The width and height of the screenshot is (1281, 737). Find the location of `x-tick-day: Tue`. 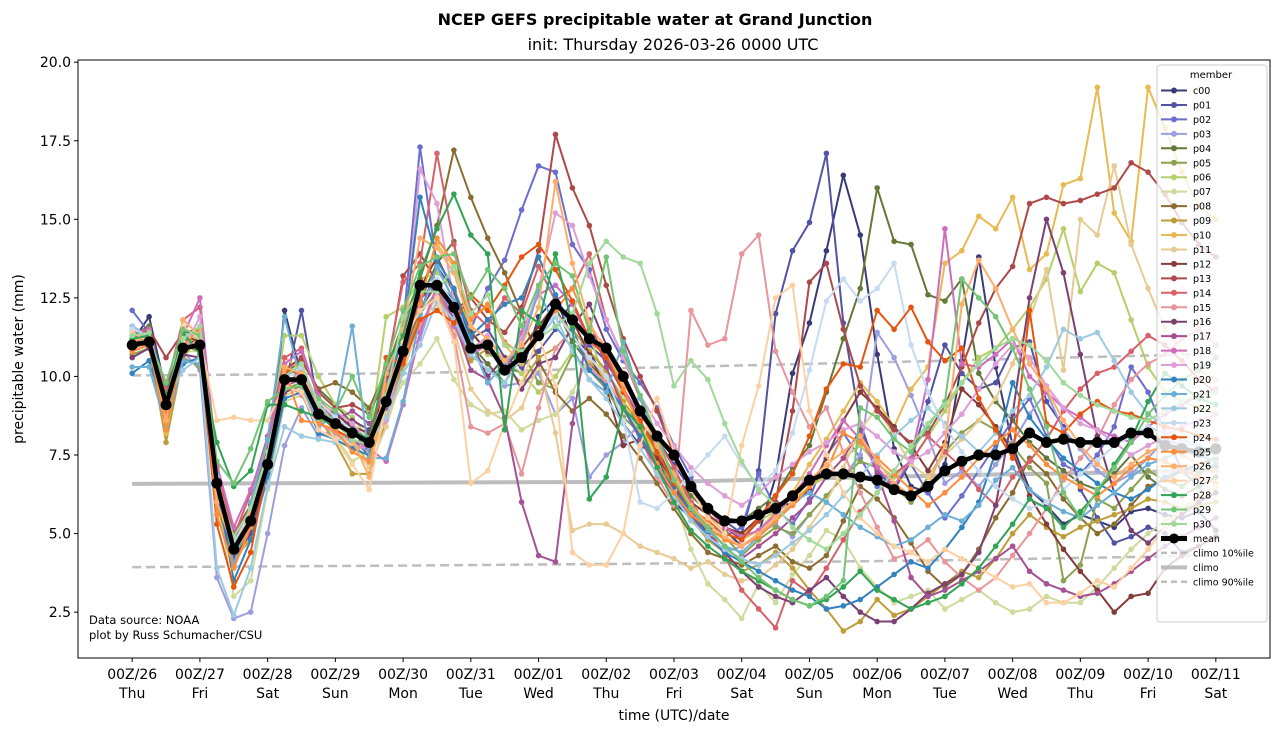

x-tick-day: Tue is located at coordinates (944, 694).